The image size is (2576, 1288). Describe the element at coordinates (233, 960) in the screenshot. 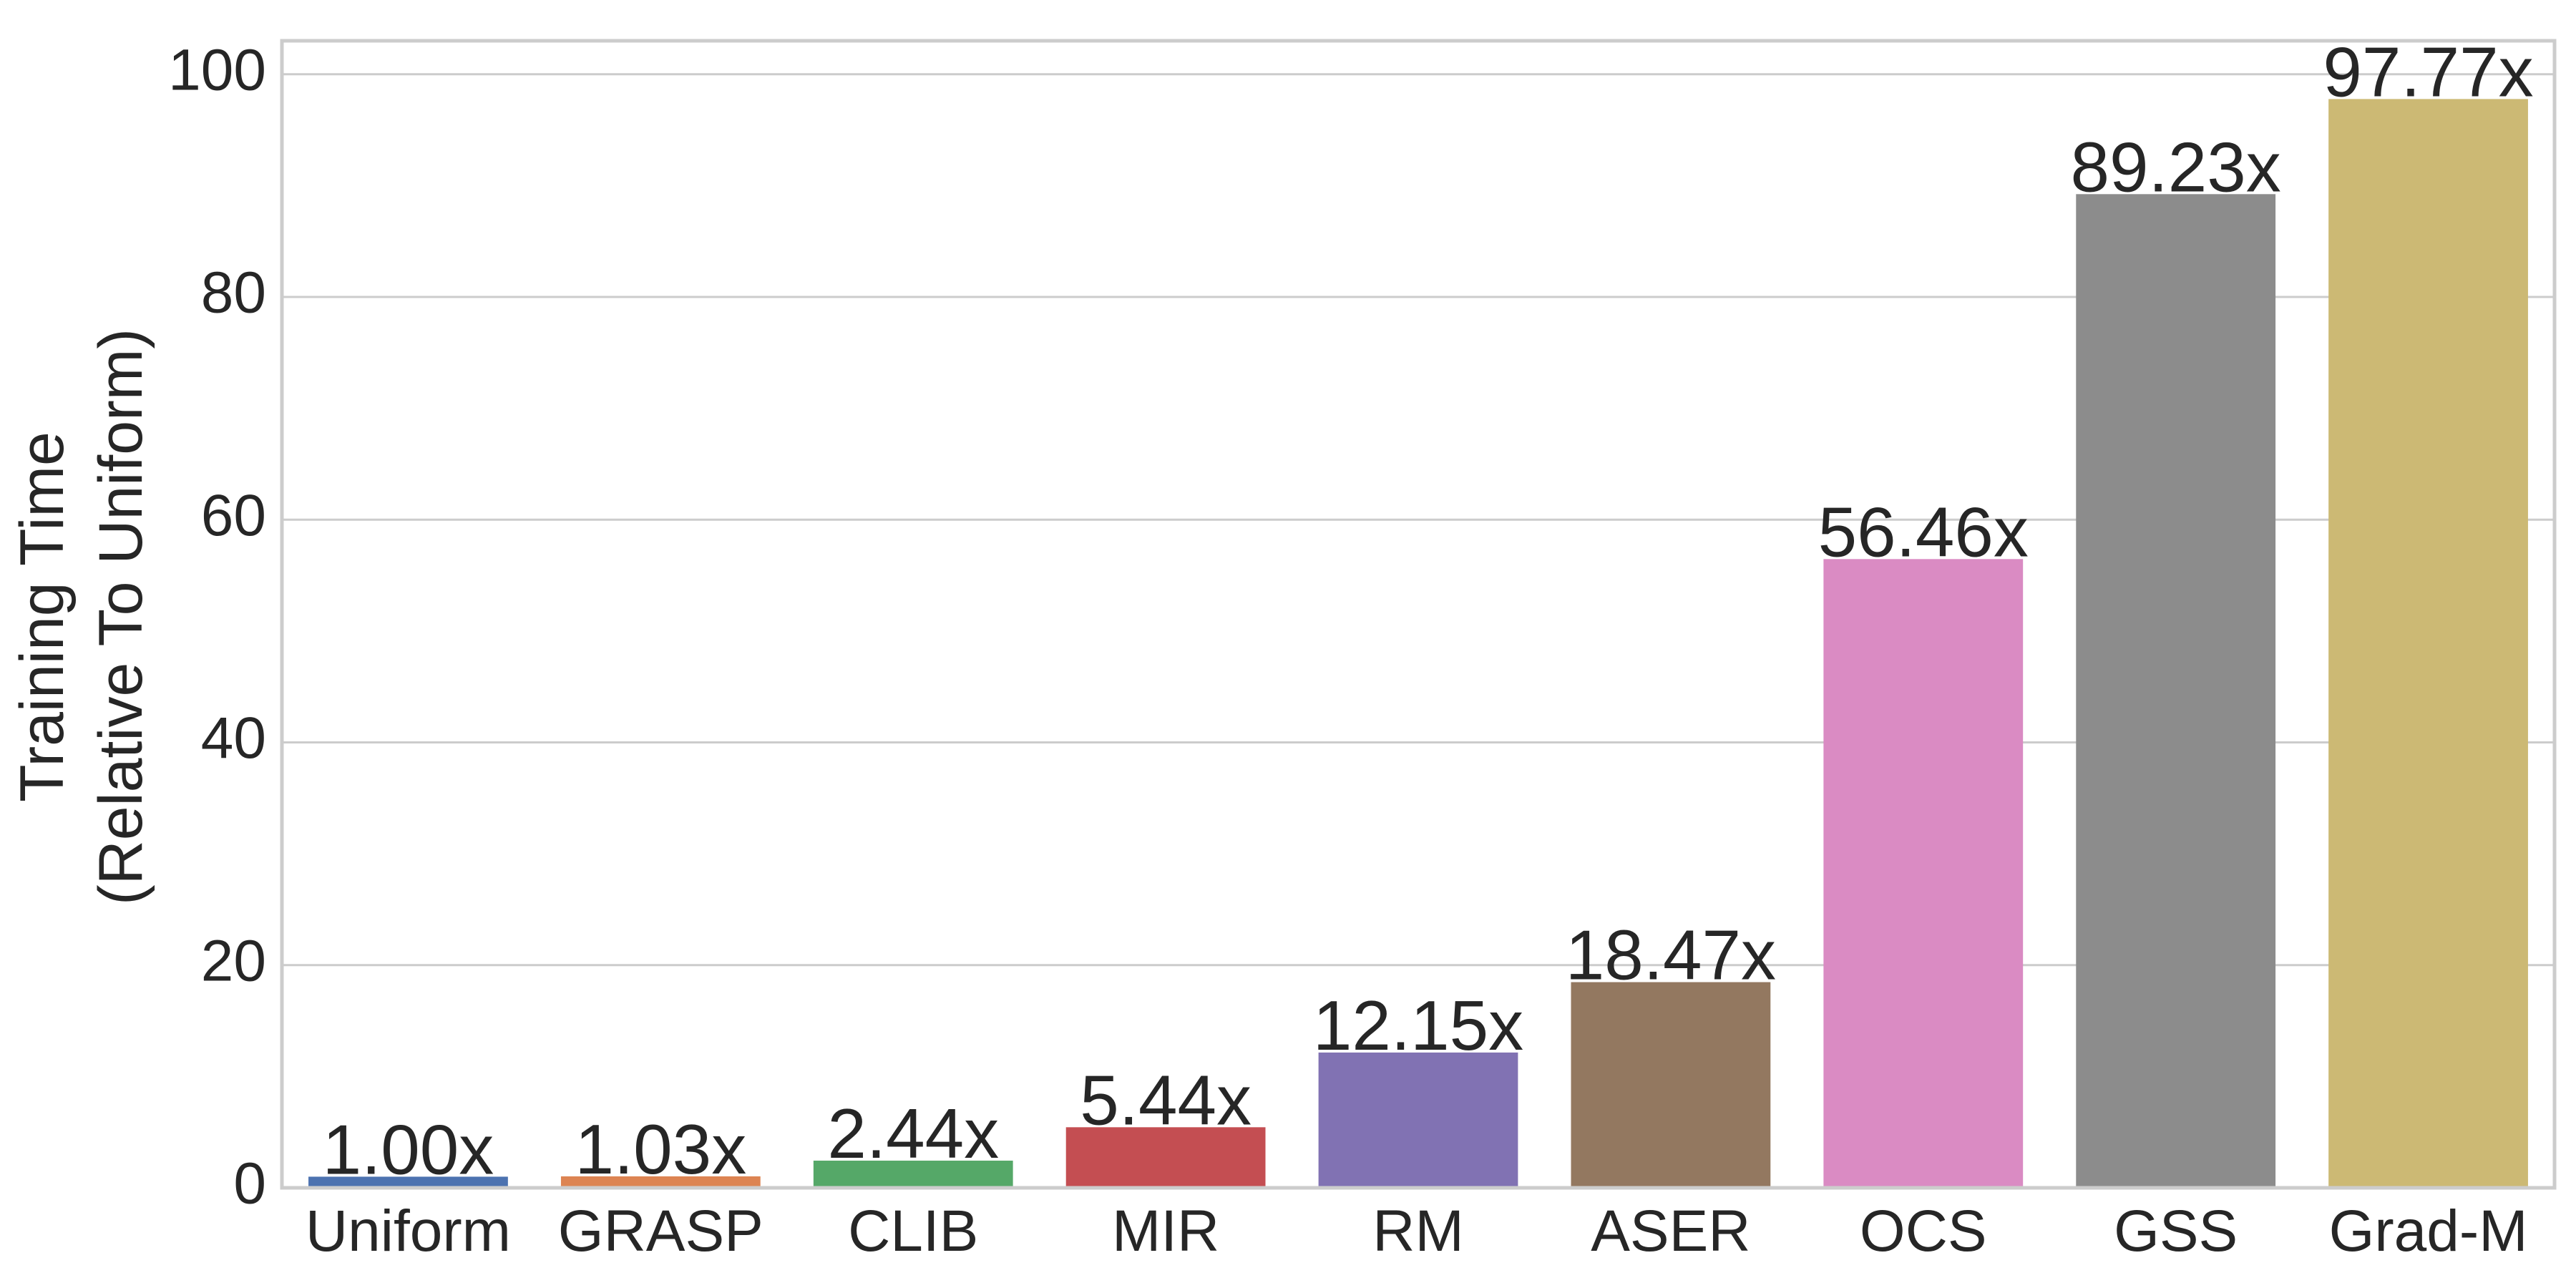

I see `y-tick-label-20: 20` at that location.